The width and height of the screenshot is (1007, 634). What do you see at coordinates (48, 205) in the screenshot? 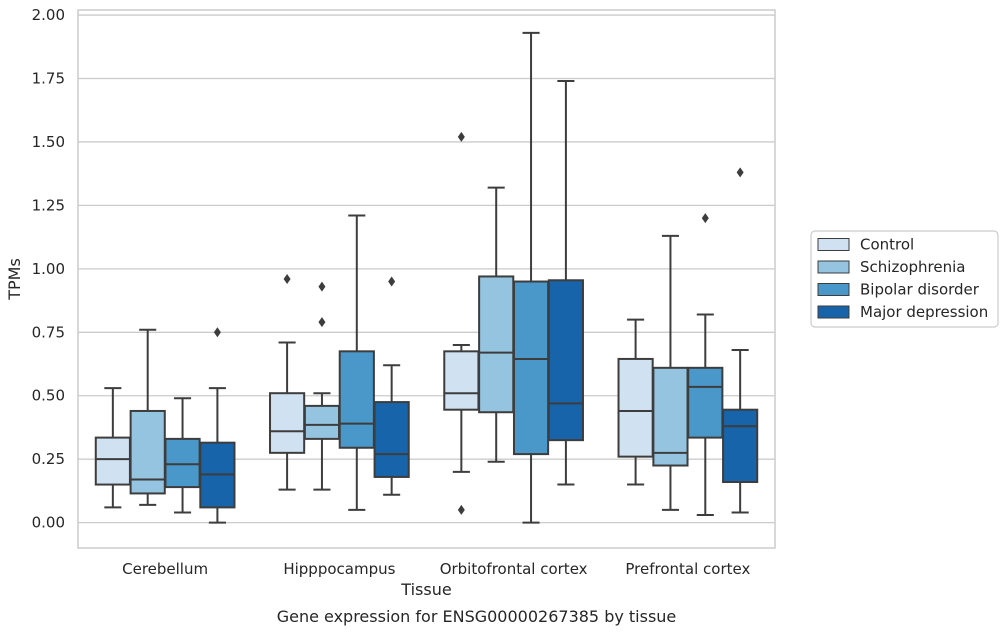
I see `y-tick-label: 1.25` at bounding box center [48, 205].